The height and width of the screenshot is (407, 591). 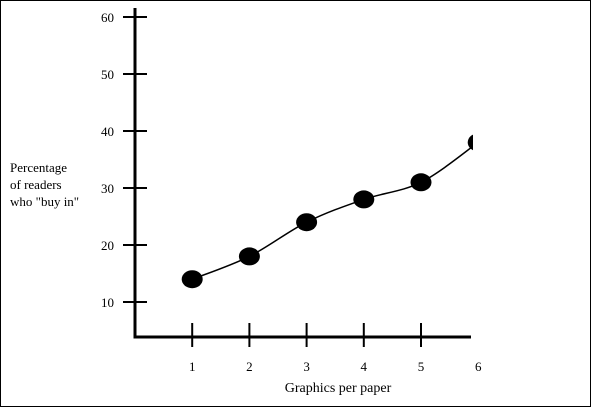 I want to click on y-tick-label: 40, so click(x=107, y=131).